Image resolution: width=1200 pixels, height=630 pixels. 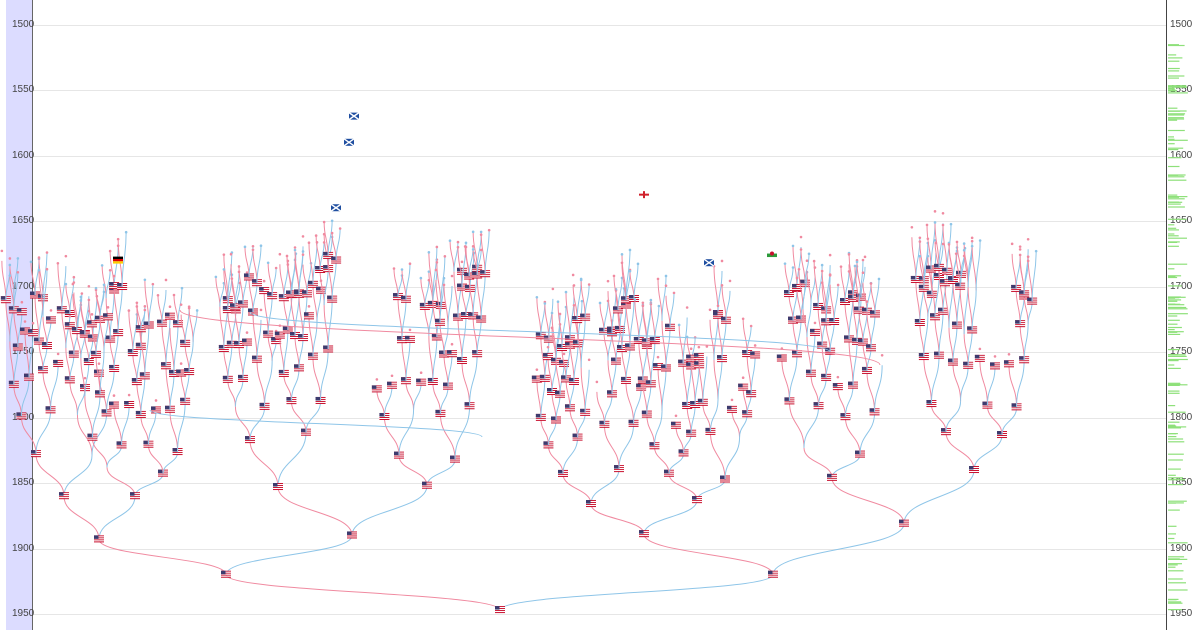 What do you see at coordinates (772, 254) in the screenshot?
I see `wales-flag-icon` at bounding box center [772, 254].